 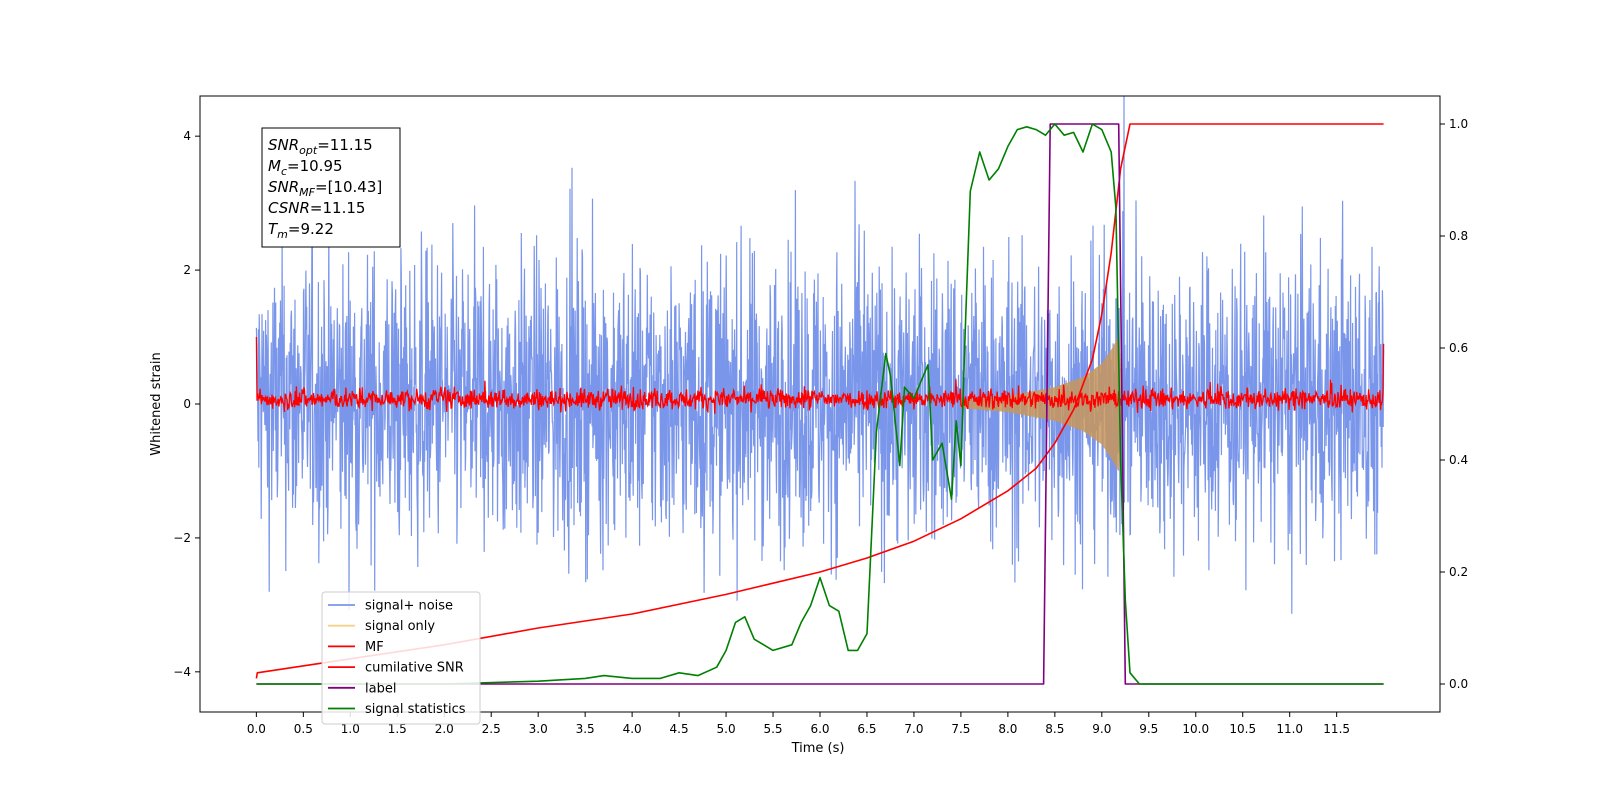 What do you see at coordinates (1458, 348) in the screenshot?
I see `y-right-tick-label: 0.6` at bounding box center [1458, 348].